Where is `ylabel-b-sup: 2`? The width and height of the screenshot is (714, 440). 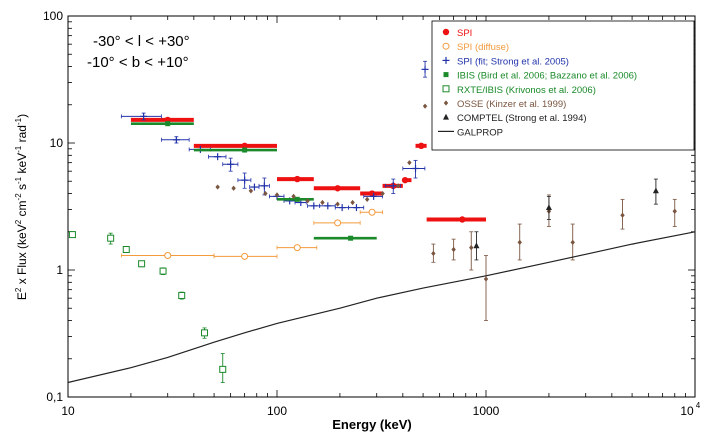 ylabel-b-sup: 2 is located at coordinates (18, 221).